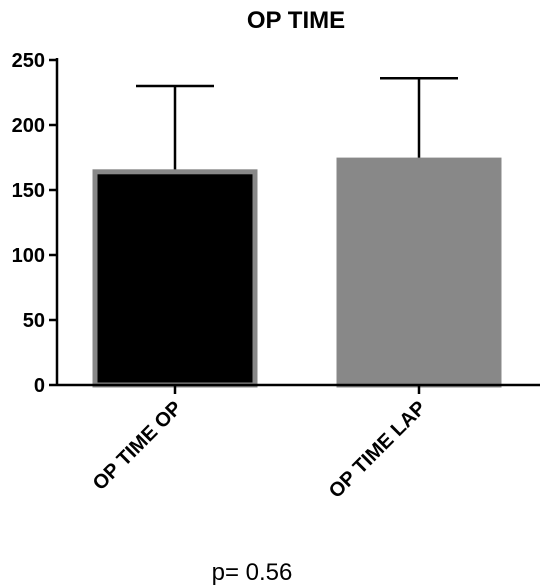 This screenshot has width=543, height=587. Describe the element at coordinates (28, 256) in the screenshot. I see `y-tick-label: 100` at that location.